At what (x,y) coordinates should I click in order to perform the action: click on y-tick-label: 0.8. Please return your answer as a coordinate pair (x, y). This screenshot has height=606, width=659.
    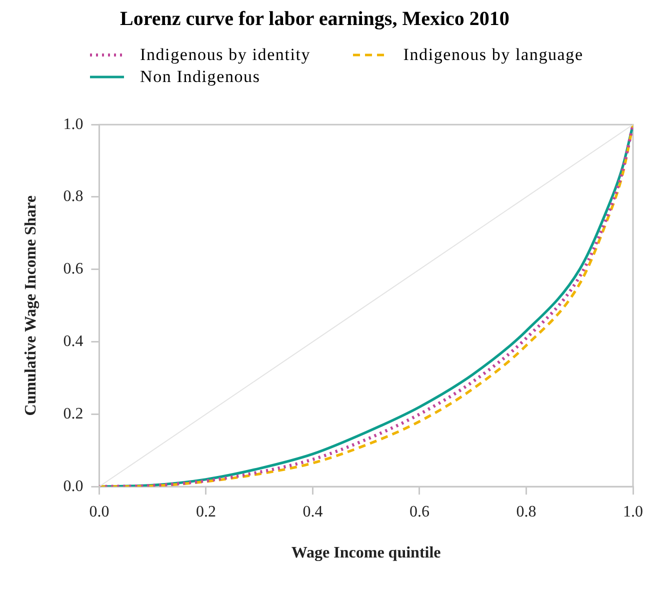
    Looking at the image, I should click on (73, 197).